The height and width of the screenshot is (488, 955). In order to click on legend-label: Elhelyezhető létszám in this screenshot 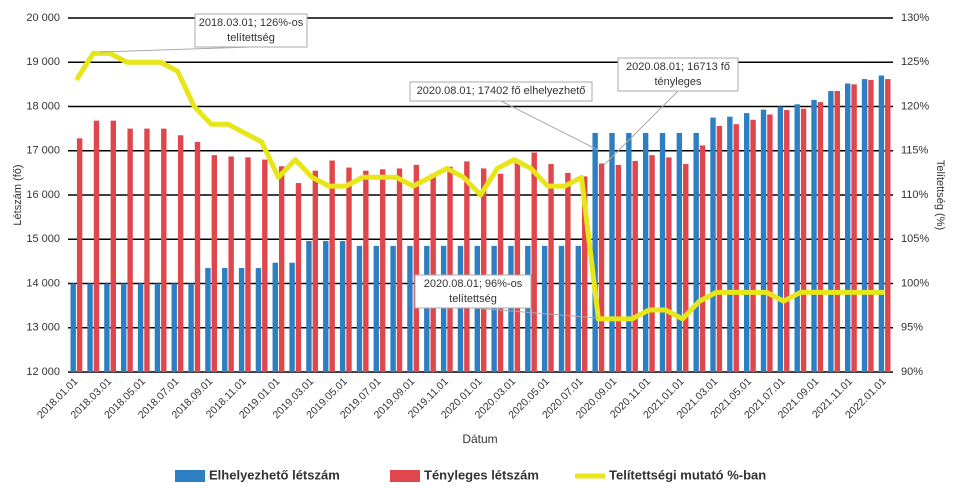, I will do `click(274, 474)`.